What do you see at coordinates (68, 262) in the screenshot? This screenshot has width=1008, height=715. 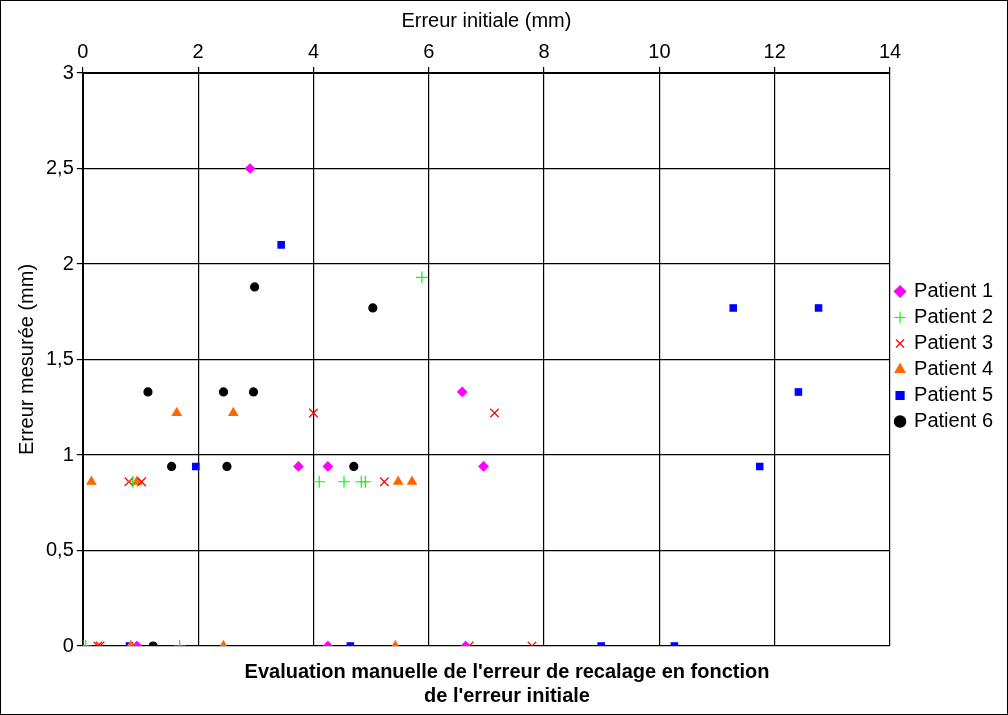 I see `y-tick-label: 2` at bounding box center [68, 262].